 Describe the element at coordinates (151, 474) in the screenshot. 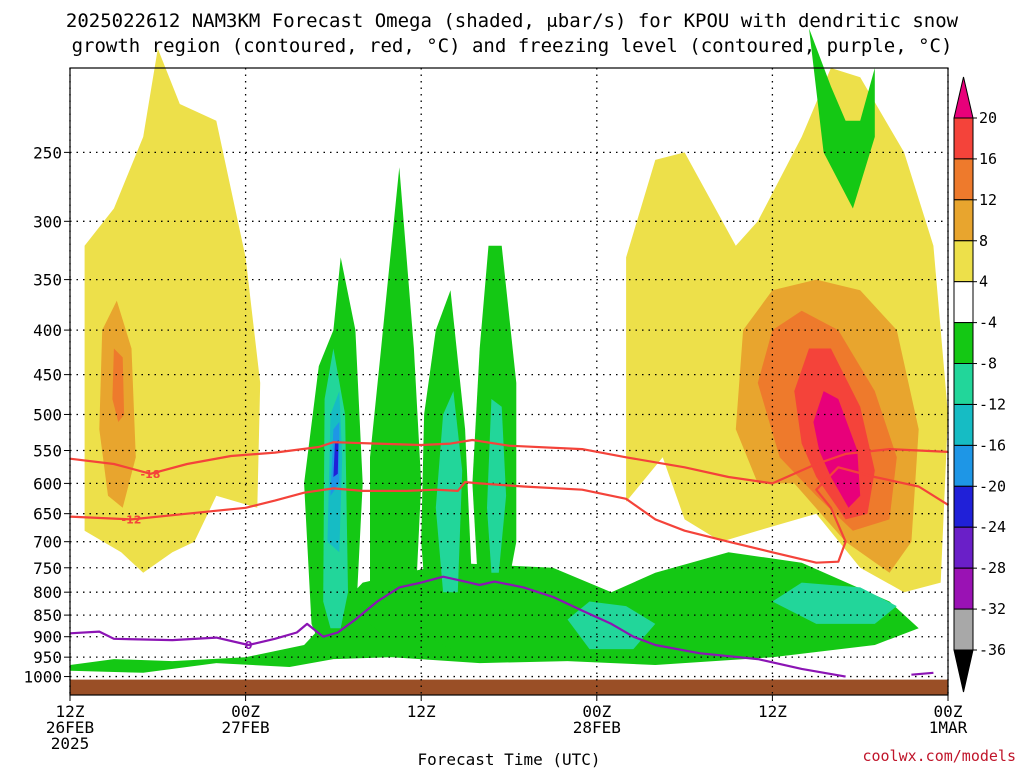

I see `contour-label-0: -18` at that location.